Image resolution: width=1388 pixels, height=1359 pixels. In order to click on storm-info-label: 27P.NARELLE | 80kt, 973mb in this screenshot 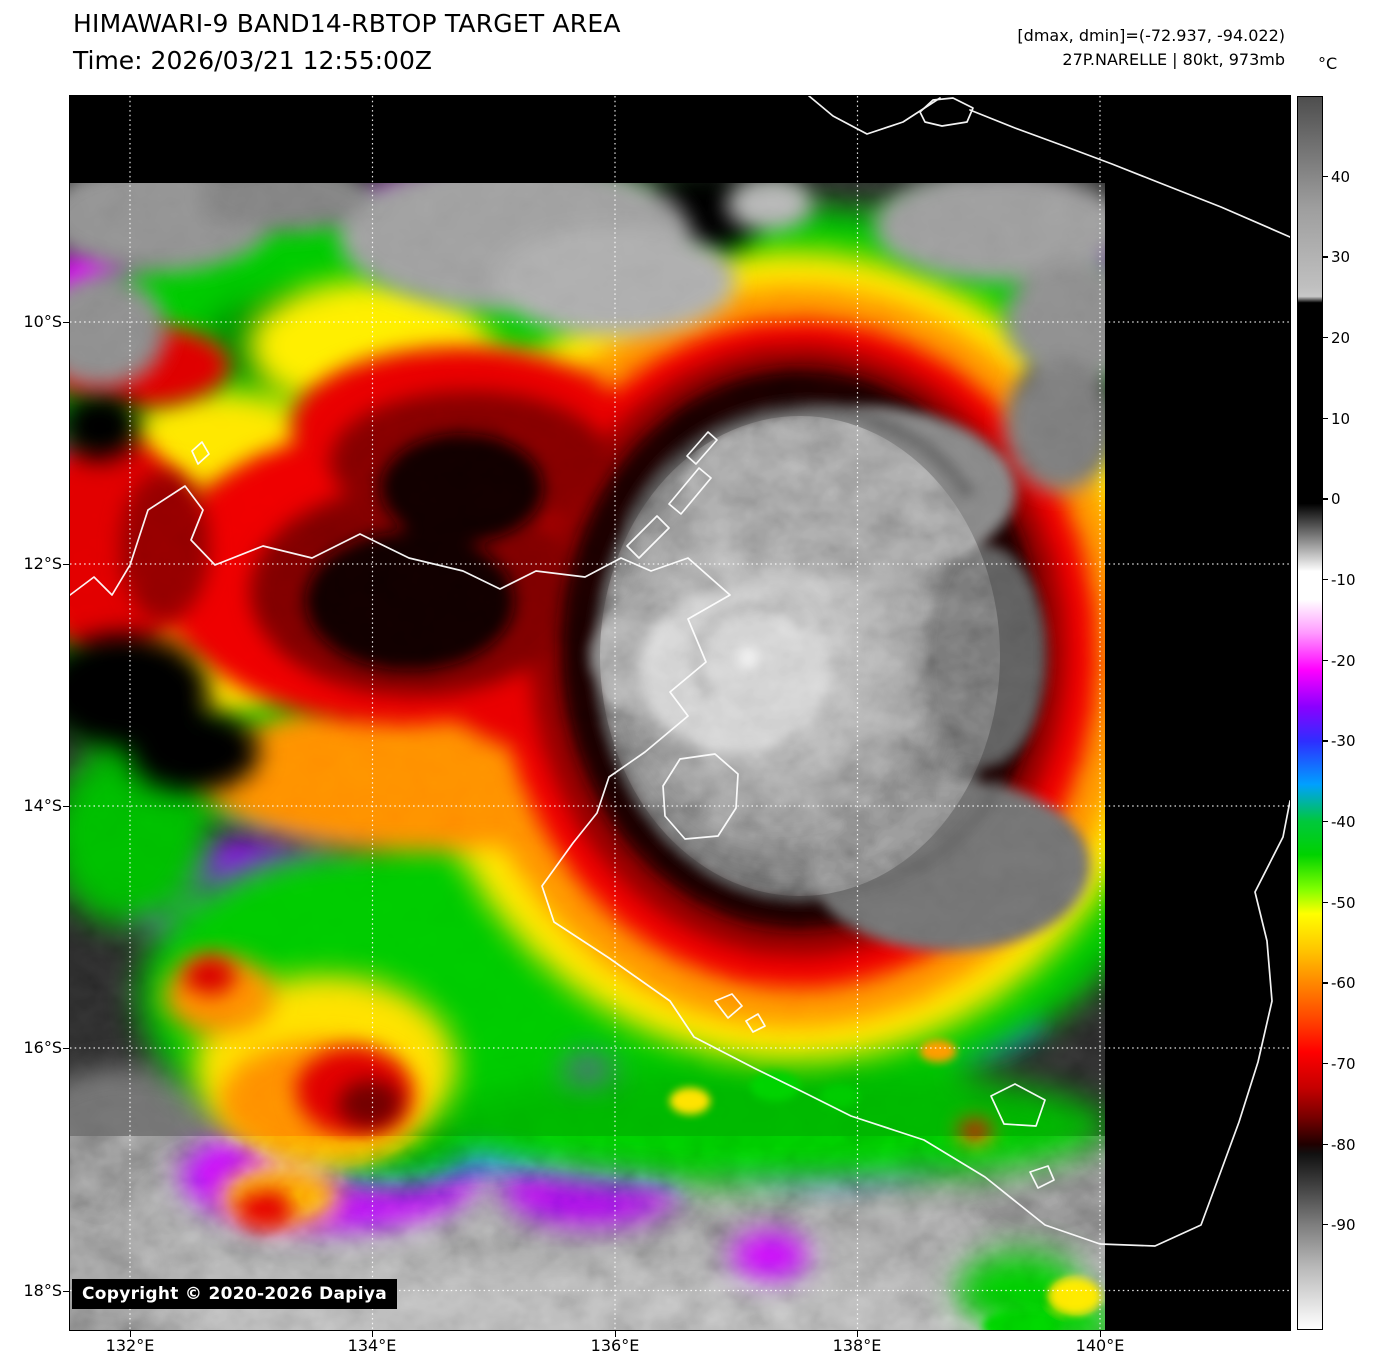, I will do `click(1173, 59)`.